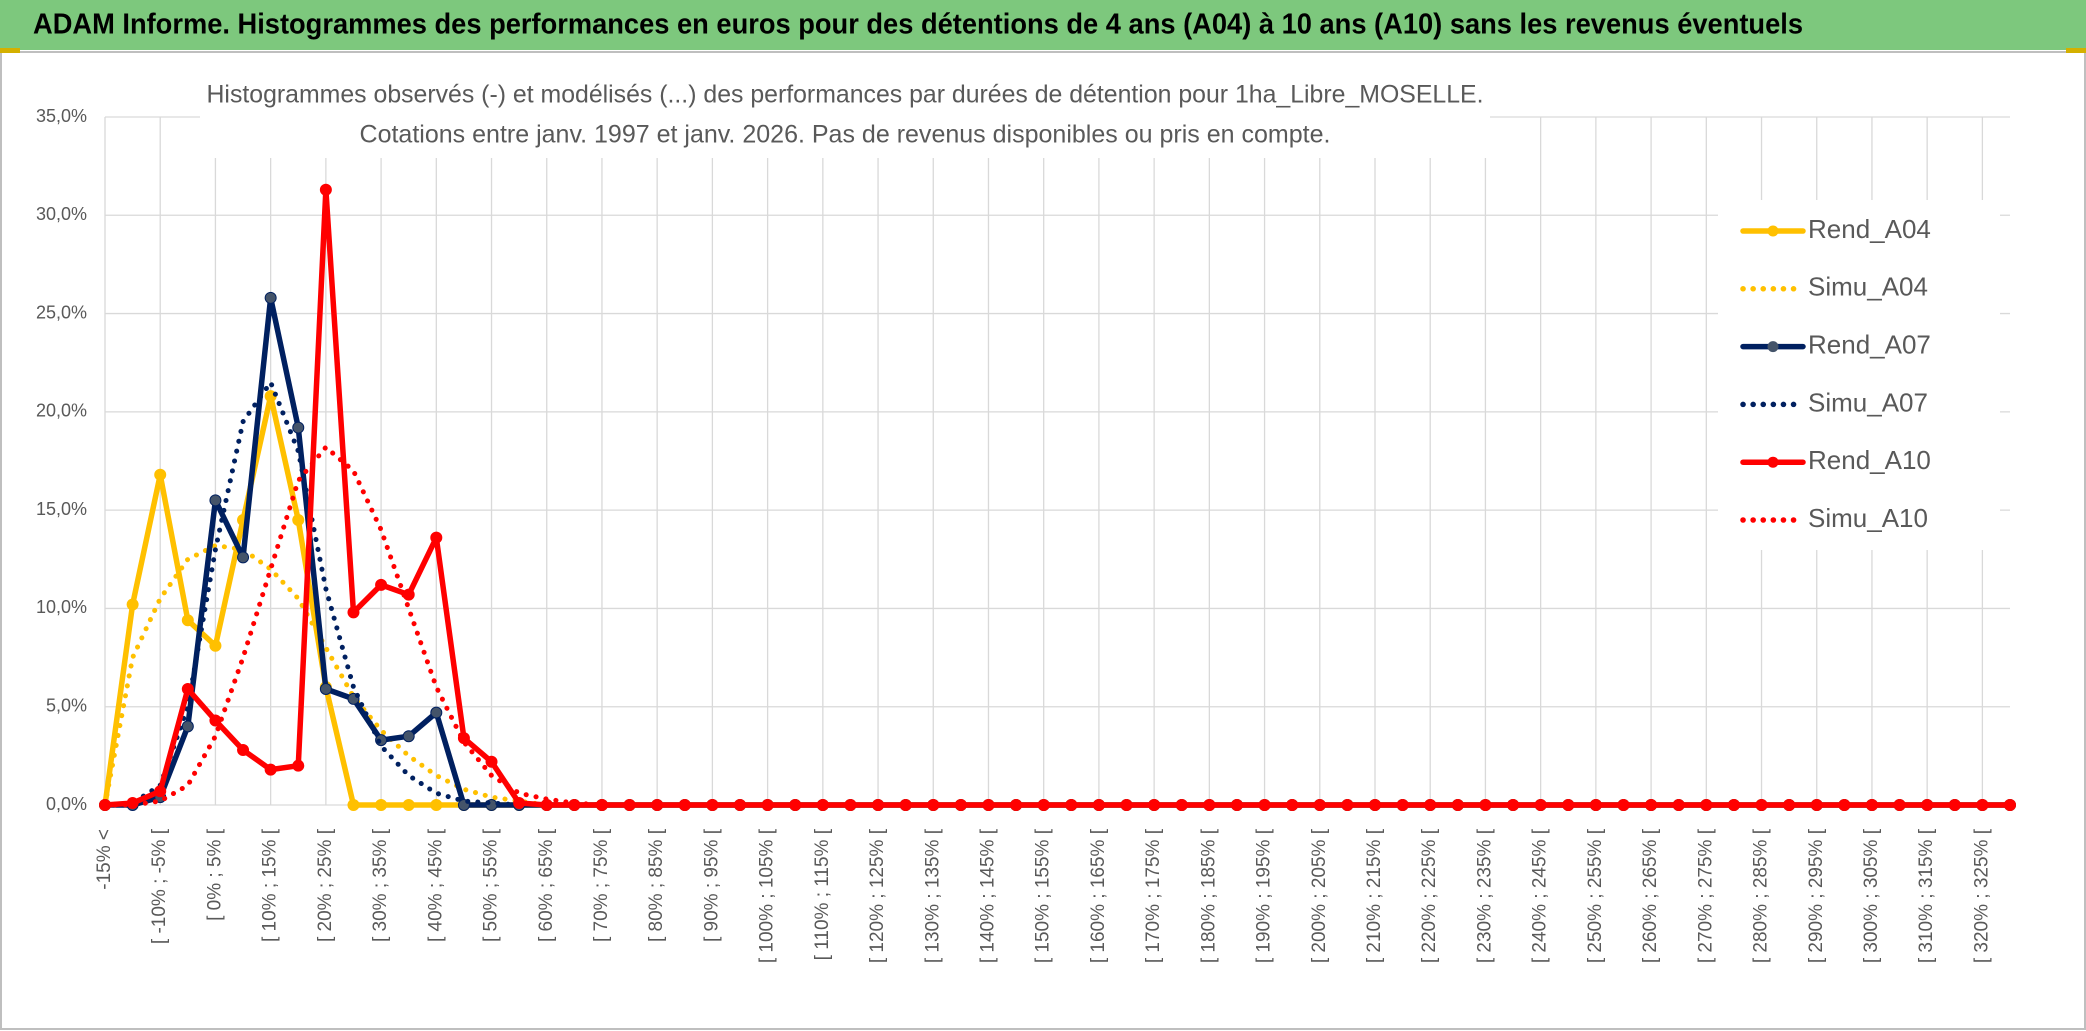  I want to click on x-tick-label: [ 300% ; 305% [, so click(1871, 895).